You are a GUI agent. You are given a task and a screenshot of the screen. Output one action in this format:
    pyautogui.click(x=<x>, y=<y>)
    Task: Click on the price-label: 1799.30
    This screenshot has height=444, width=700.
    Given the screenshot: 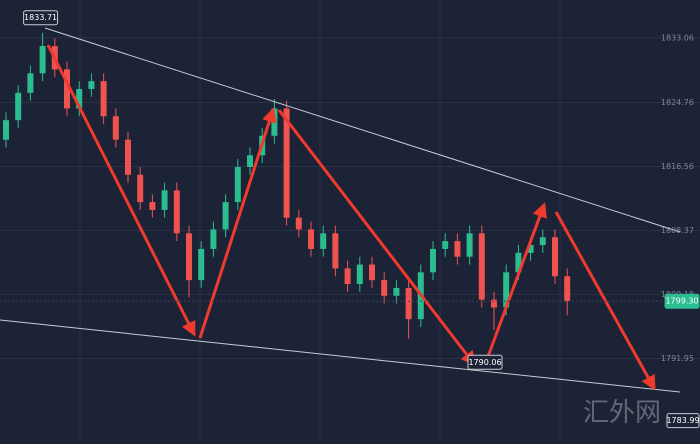 What is the action you would take?
    pyautogui.click(x=681, y=301)
    